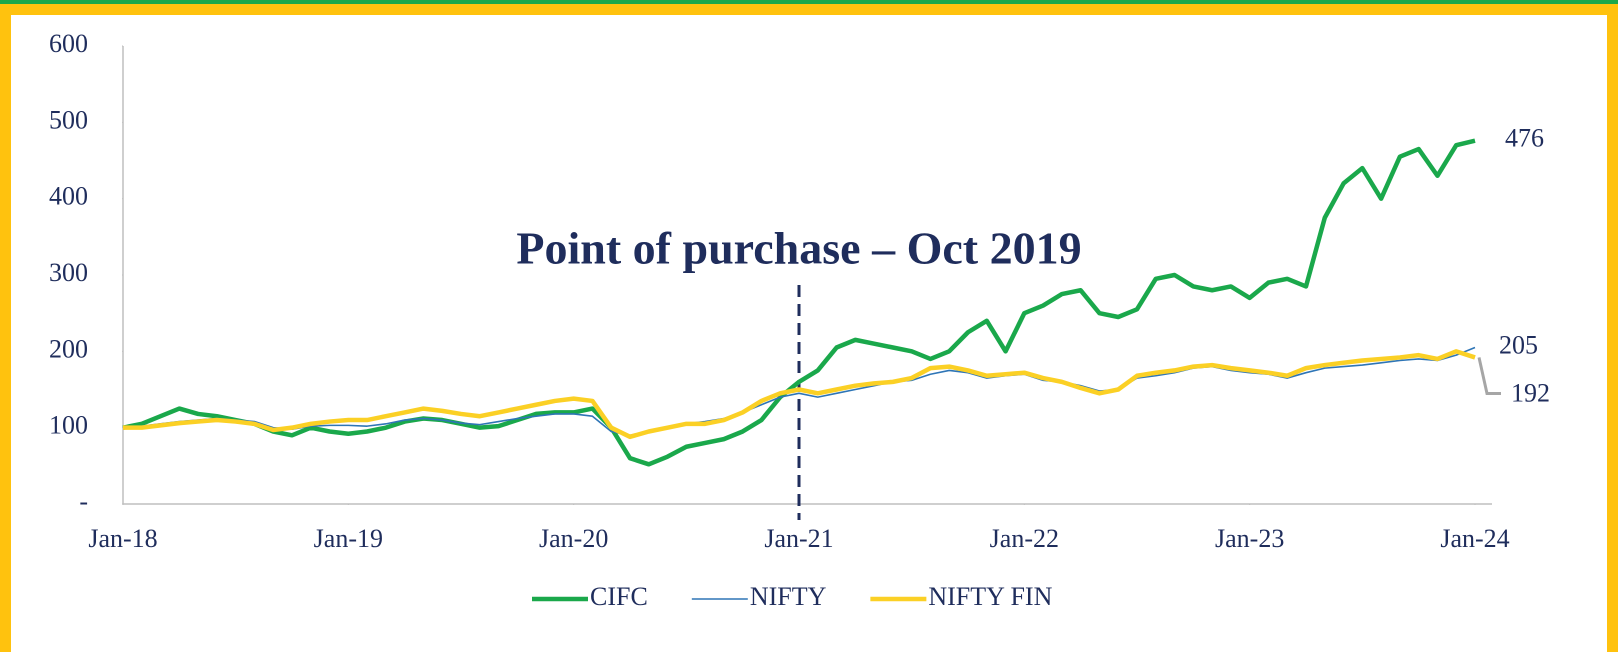 The width and height of the screenshot is (1618, 652). What do you see at coordinates (83, 501) in the screenshot?
I see `y-tick-label: -` at bounding box center [83, 501].